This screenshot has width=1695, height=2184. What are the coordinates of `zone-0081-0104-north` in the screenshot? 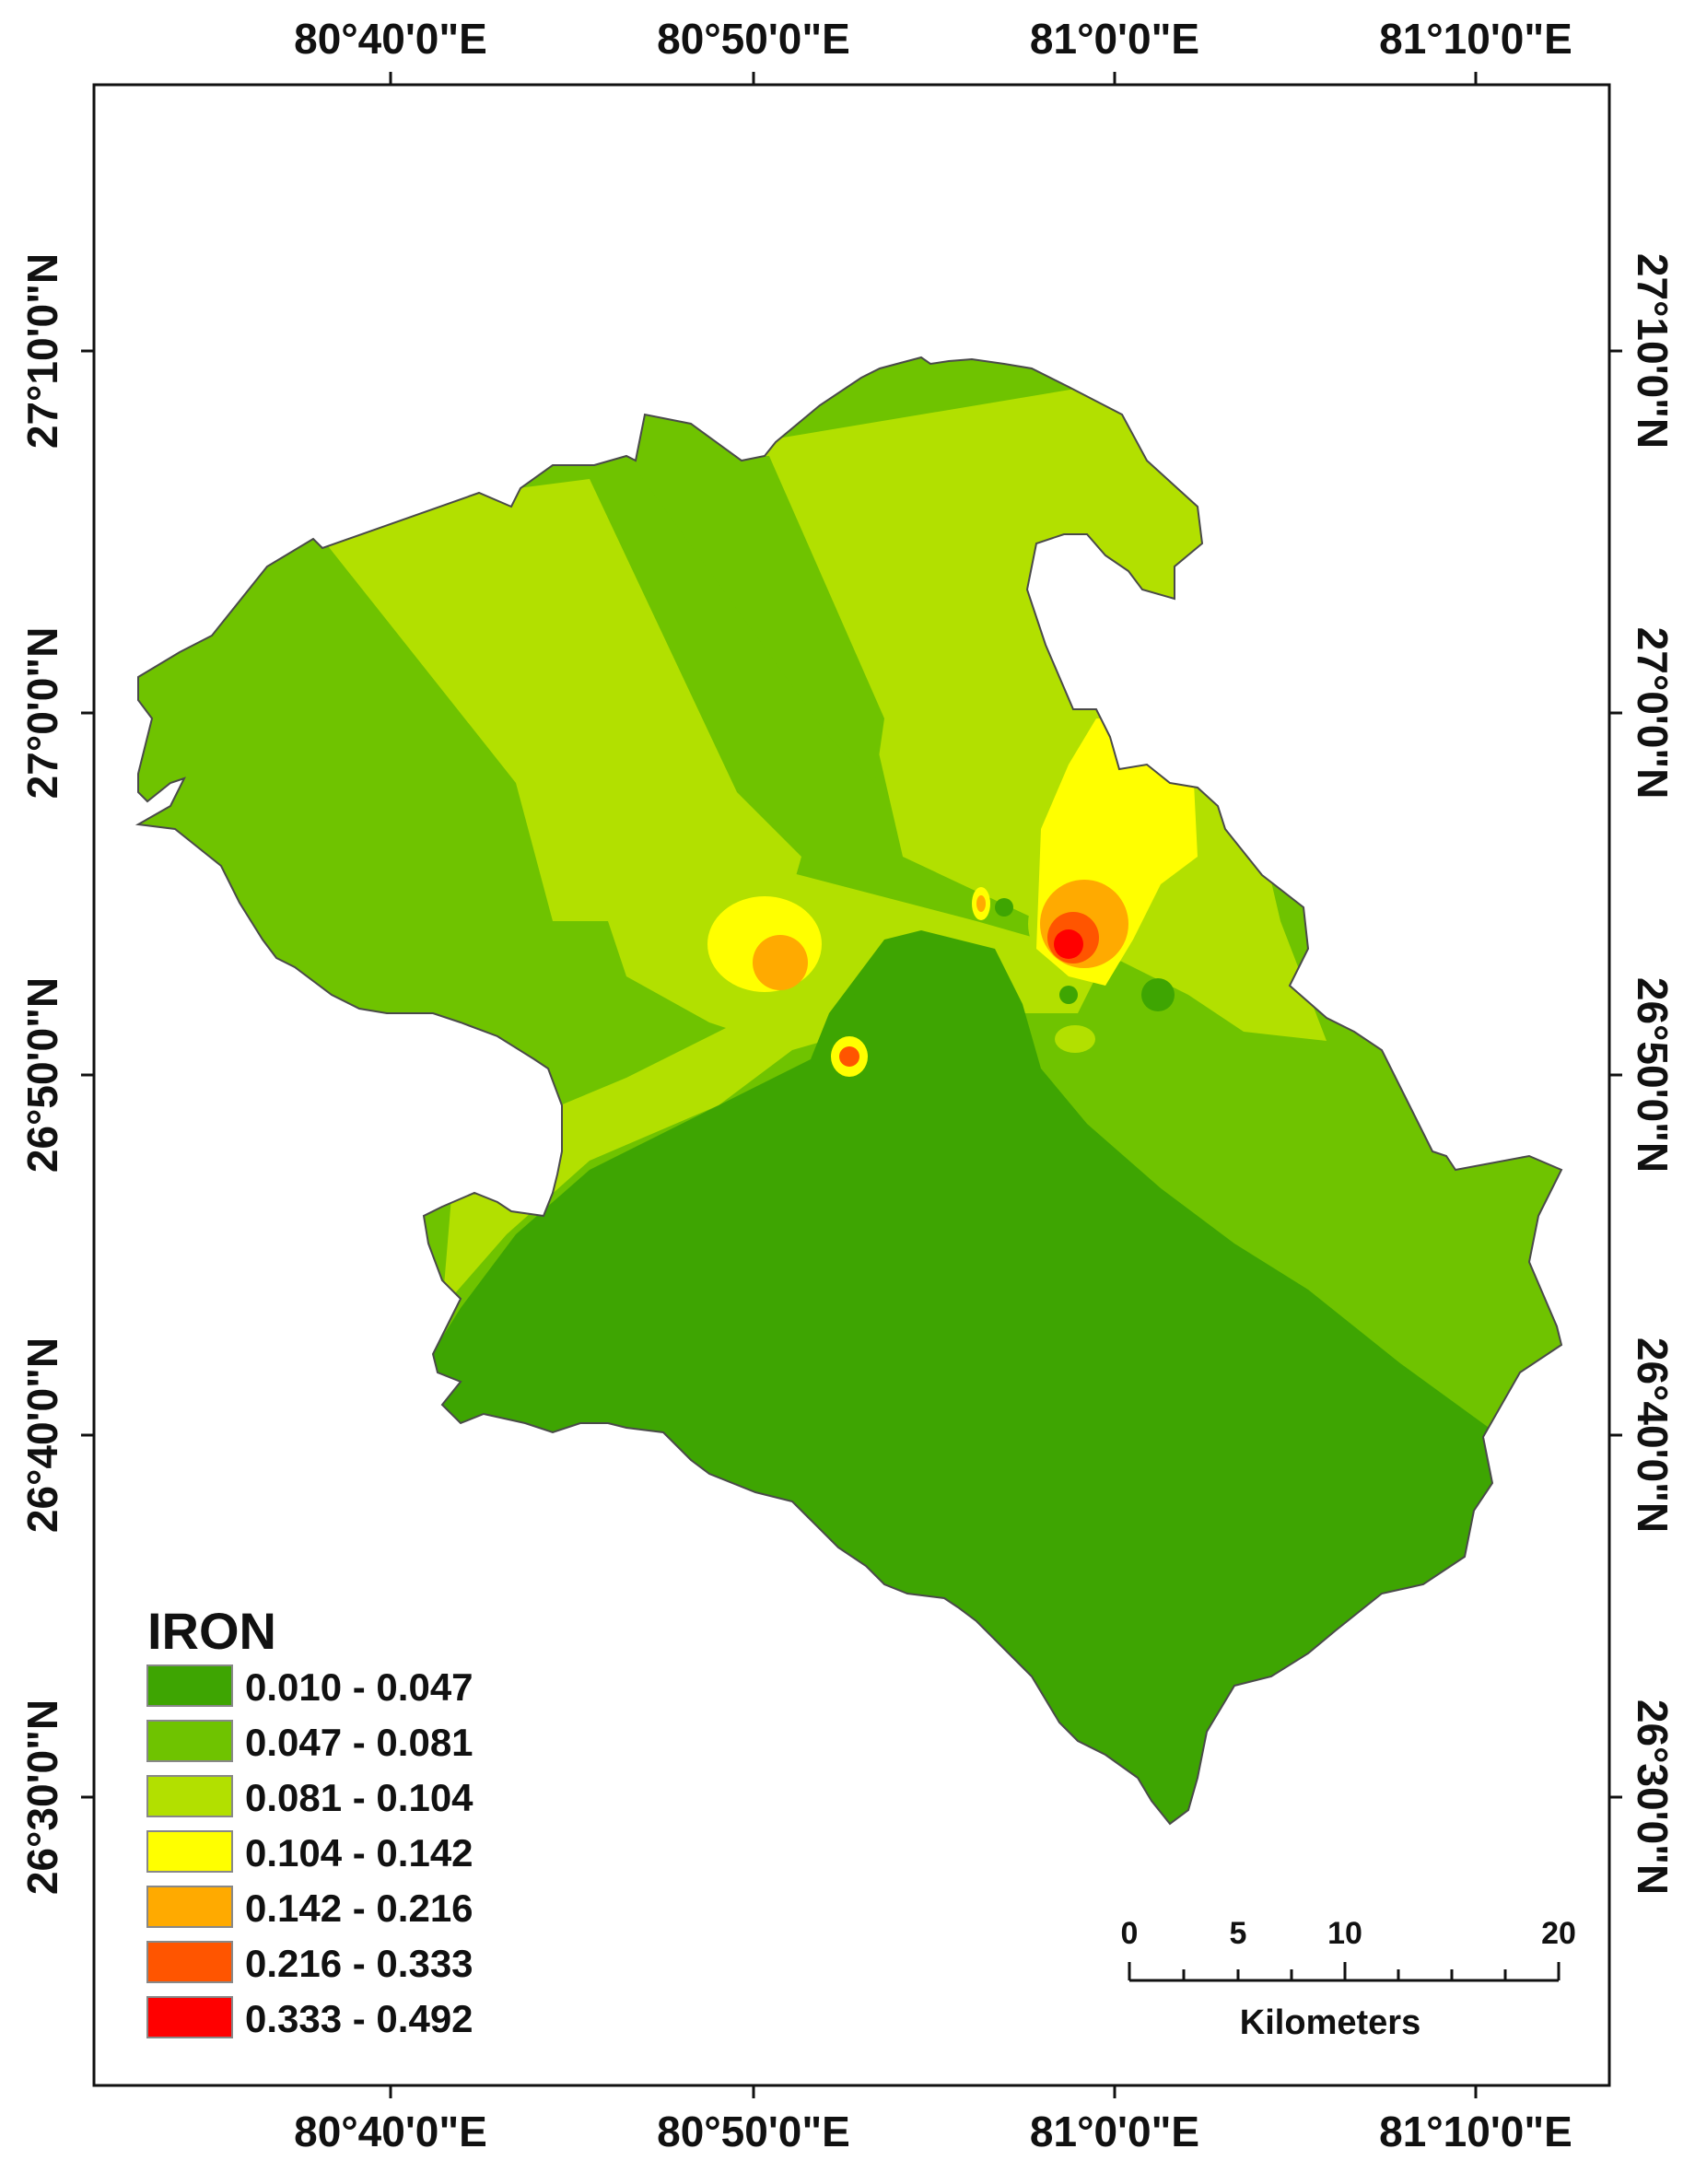 It's located at (1041, 704).